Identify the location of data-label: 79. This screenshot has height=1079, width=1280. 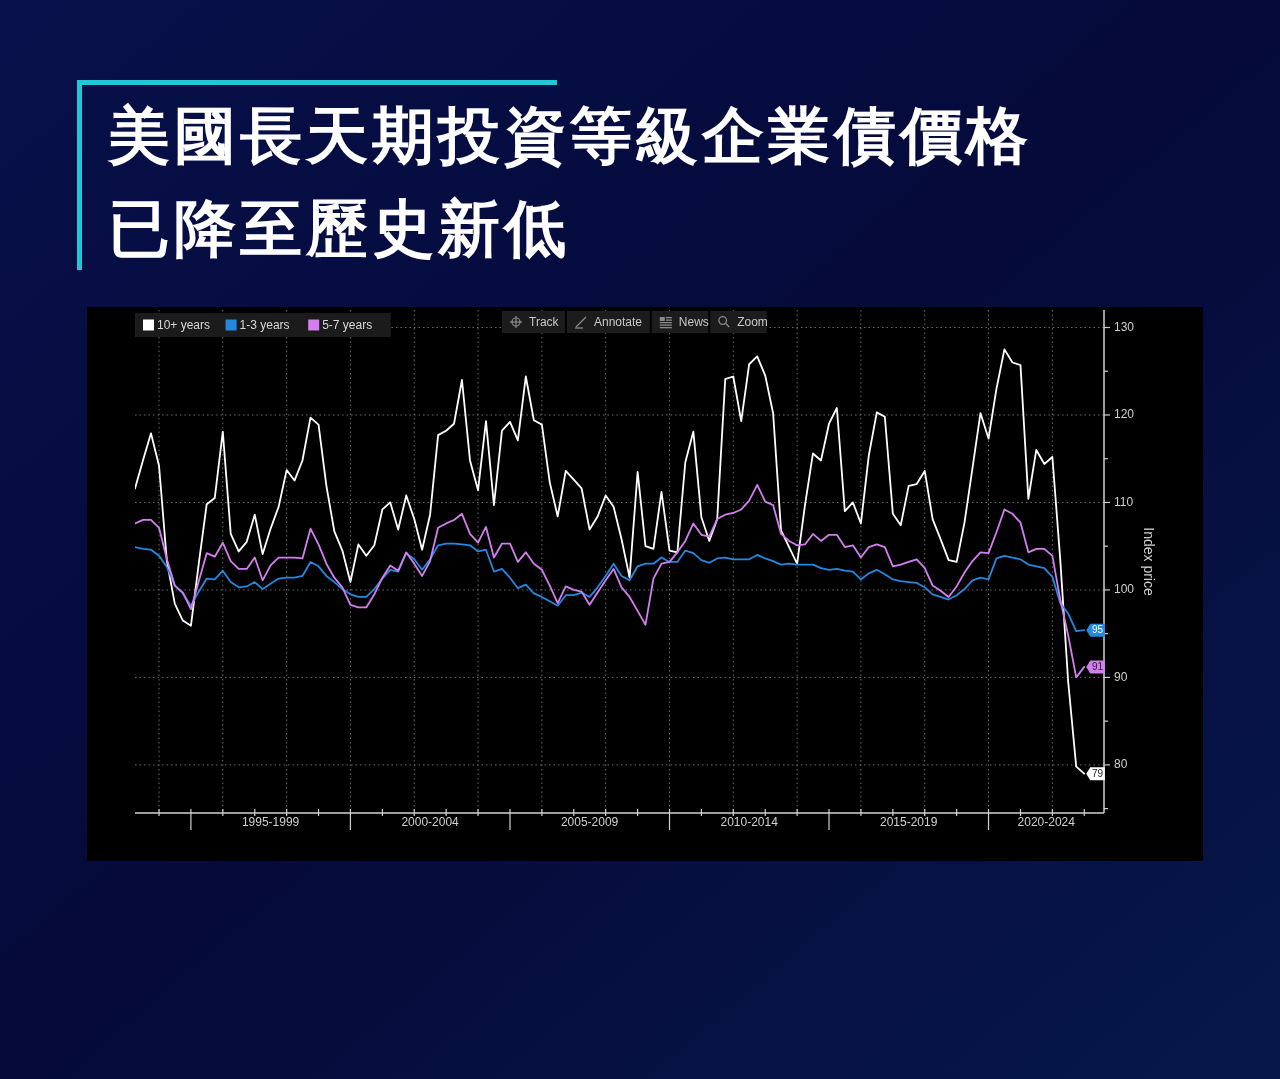
(1098, 773).